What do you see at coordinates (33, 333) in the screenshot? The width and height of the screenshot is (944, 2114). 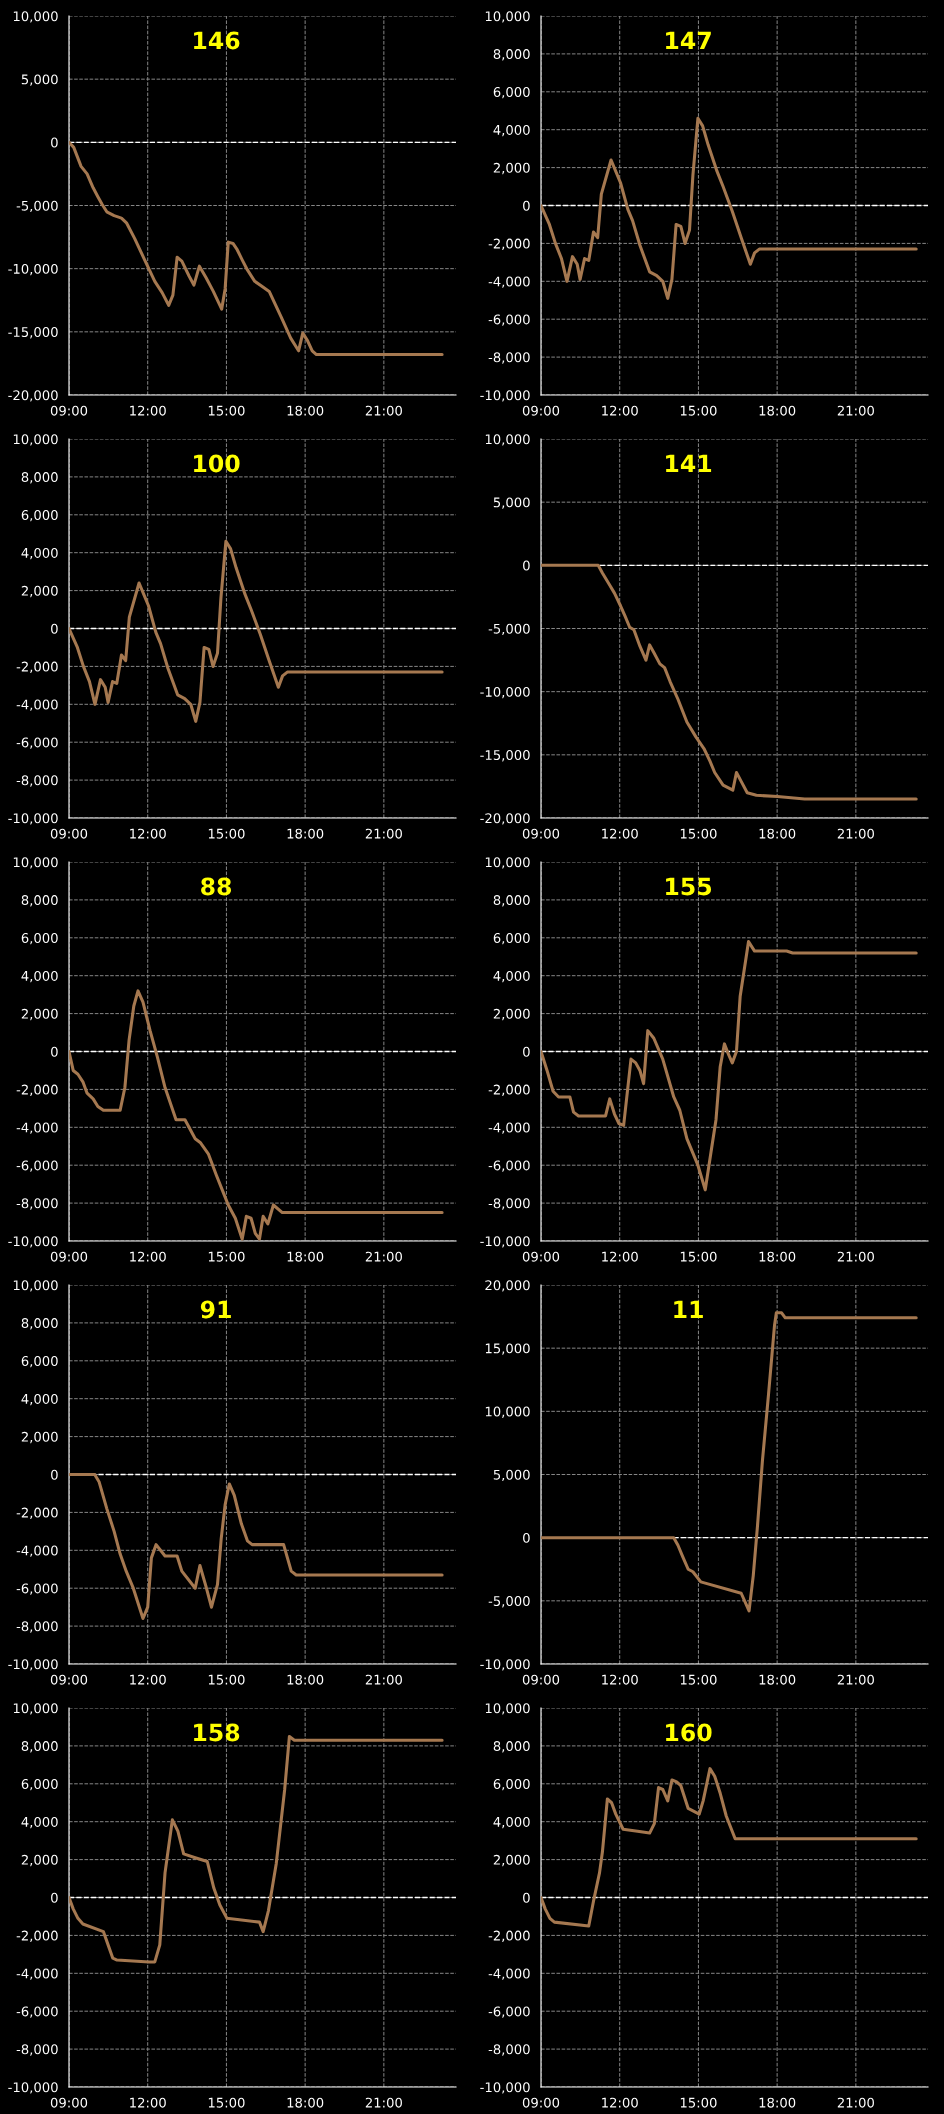 I see `y-tick-label: -15,000` at bounding box center [33, 333].